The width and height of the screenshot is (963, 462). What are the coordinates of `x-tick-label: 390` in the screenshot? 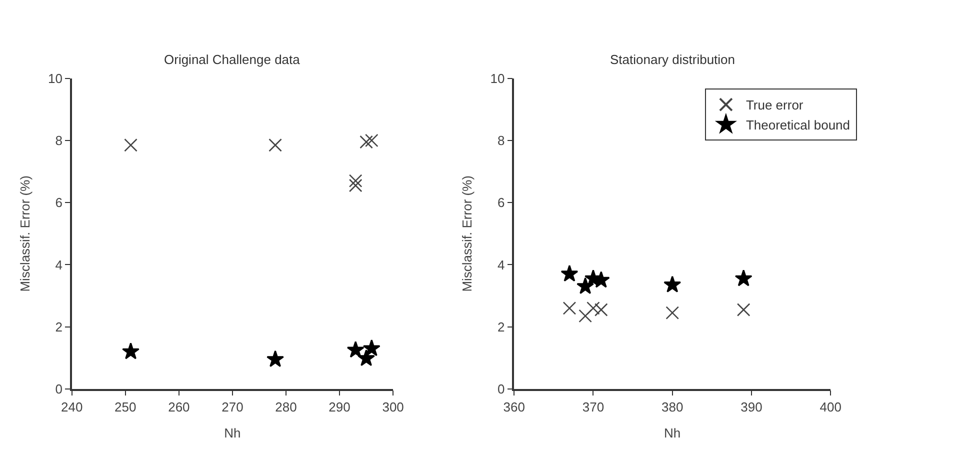 It's located at (751, 406).